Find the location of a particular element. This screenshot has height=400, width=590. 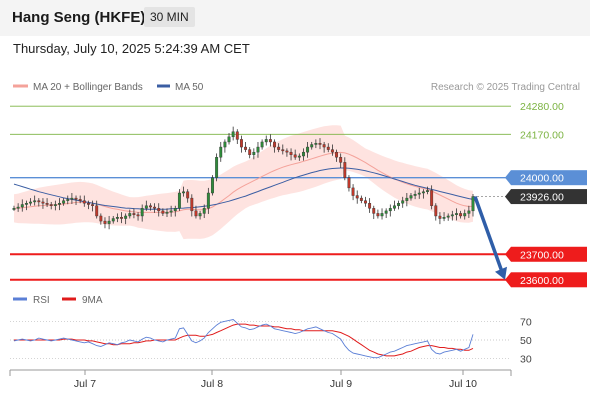

rsi-panel: 70 50 30 is located at coordinates (271, 341).